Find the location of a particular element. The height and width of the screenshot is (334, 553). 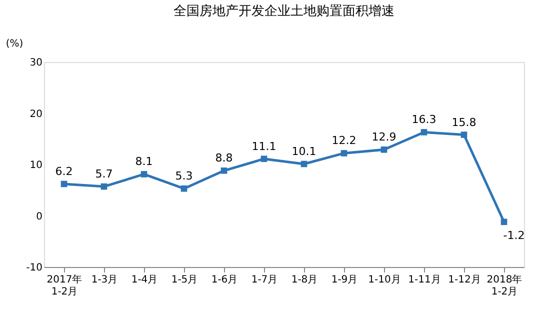

data-label: 11.1 is located at coordinates (264, 146).